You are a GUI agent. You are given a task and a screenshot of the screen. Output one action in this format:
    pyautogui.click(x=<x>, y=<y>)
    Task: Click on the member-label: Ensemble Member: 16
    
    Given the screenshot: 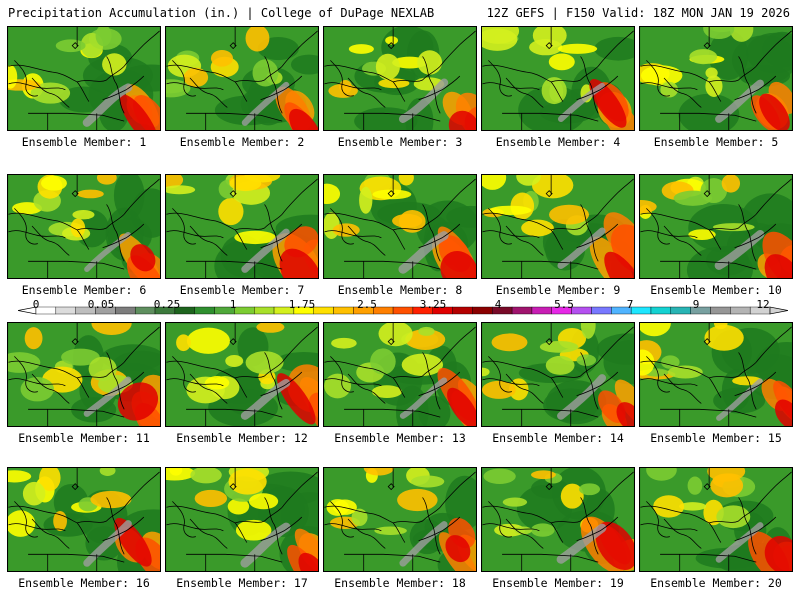 What is the action you would take?
    pyautogui.click(x=84, y=583)
    